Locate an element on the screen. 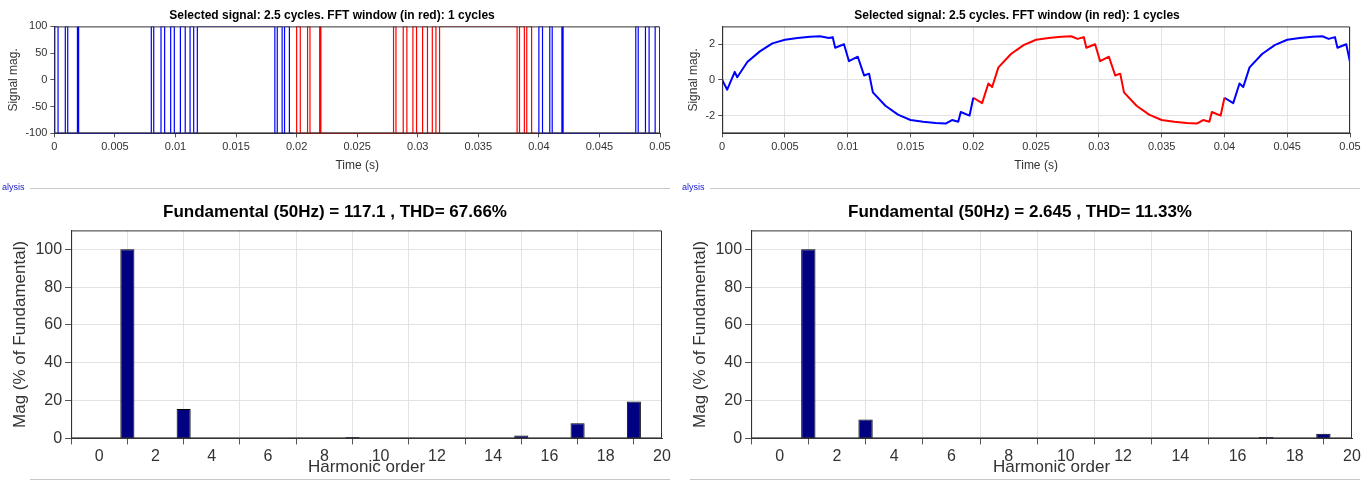 This screenshot has width=1370, height=482. y-tick-label: -50 is located at coordinates (39, 105).